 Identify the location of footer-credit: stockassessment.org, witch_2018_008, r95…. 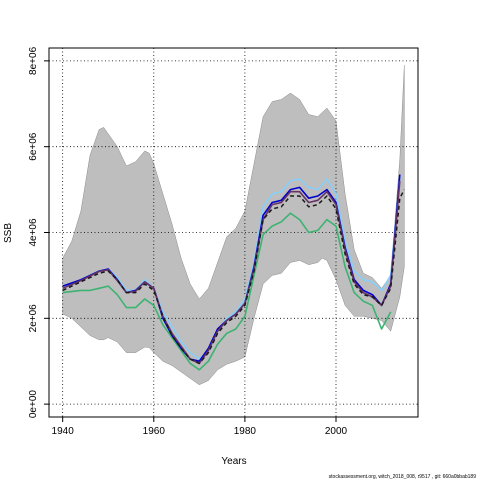
(402, 477).